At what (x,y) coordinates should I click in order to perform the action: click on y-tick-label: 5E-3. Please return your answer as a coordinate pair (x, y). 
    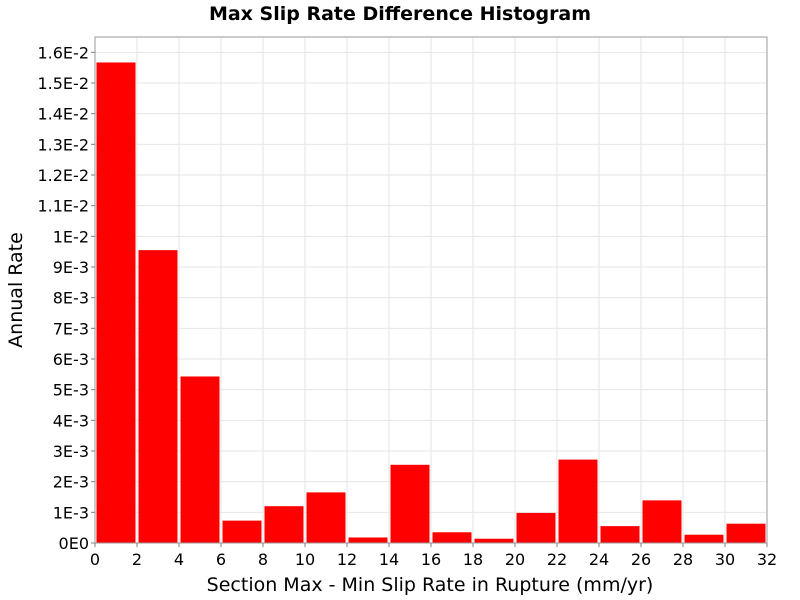
    Looking at the image, I should click on (71, 390).